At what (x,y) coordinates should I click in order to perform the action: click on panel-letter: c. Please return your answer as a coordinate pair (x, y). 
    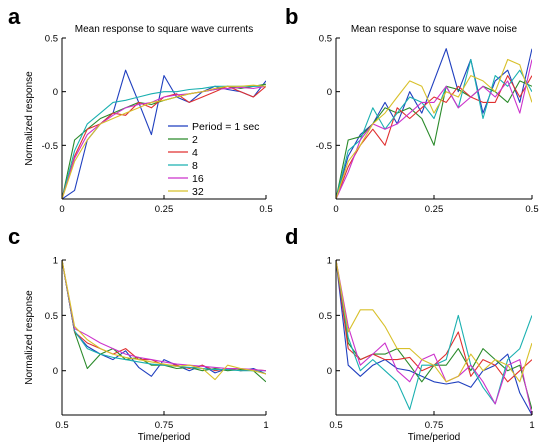
    Looking at the image, I should click on (14, 236).